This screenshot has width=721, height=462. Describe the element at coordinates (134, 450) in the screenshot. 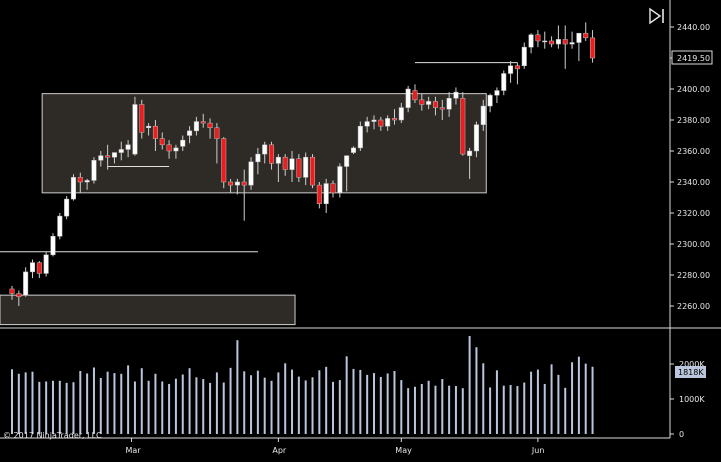

I see `time-tick-label: Mar` at that location.